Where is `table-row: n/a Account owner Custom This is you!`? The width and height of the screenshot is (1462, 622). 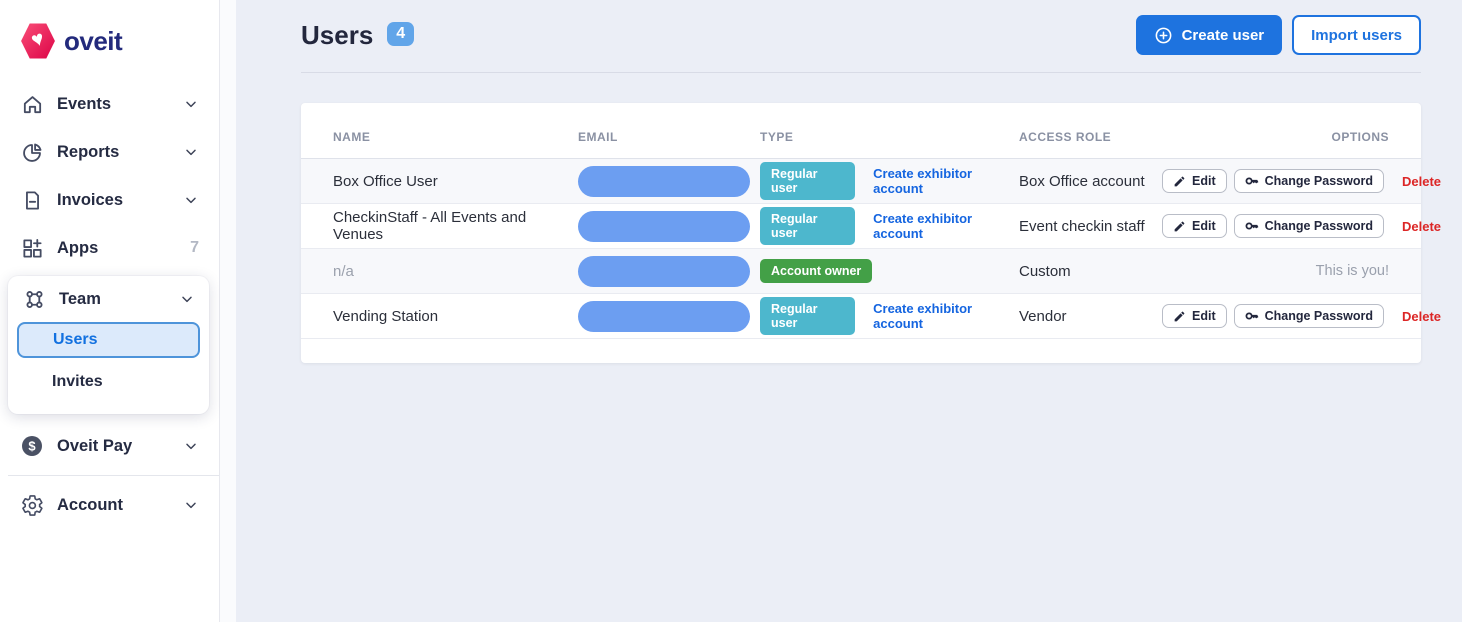 table-row: n/a Account owner Custom This is you! is located at coordinates (861, 271).